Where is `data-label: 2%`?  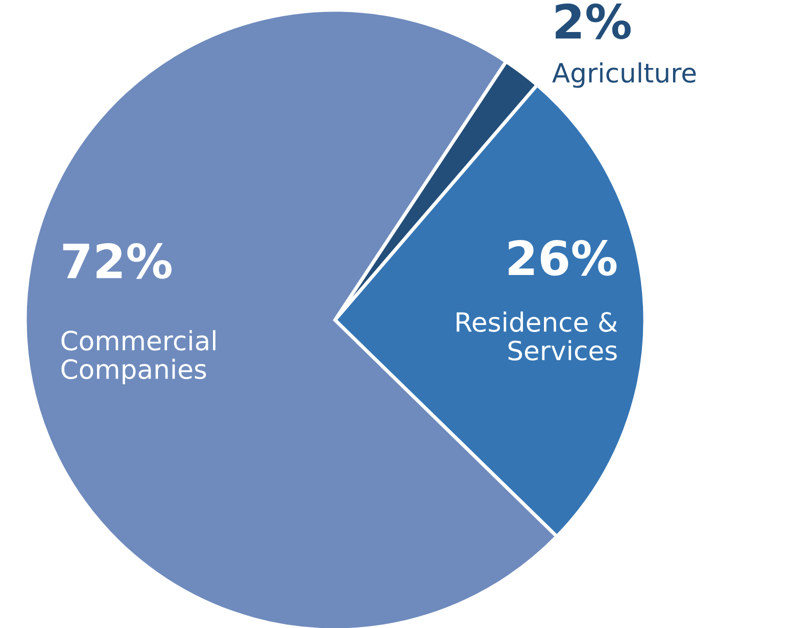
data-label: 2% is located at coordinates (593, 21).